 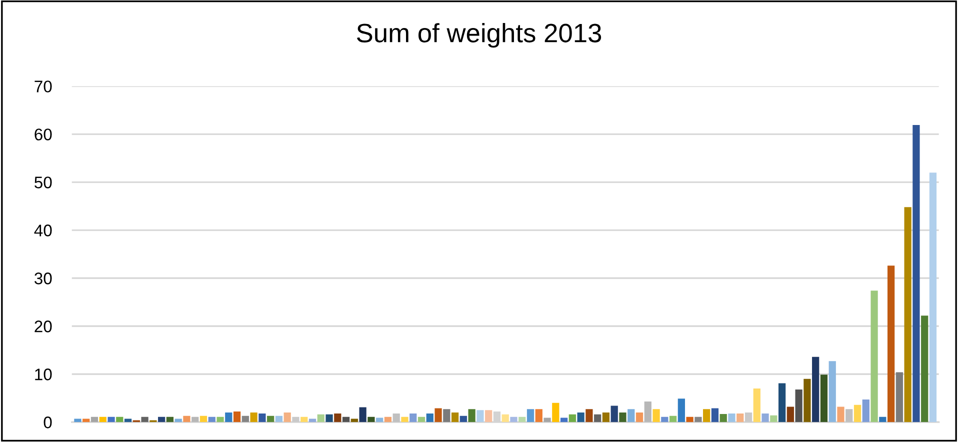 I want to click on y-tick-label: 50, so click(x=43, y=182).